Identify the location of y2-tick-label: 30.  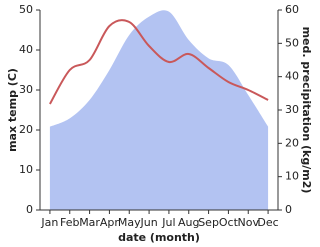
(292, 109).